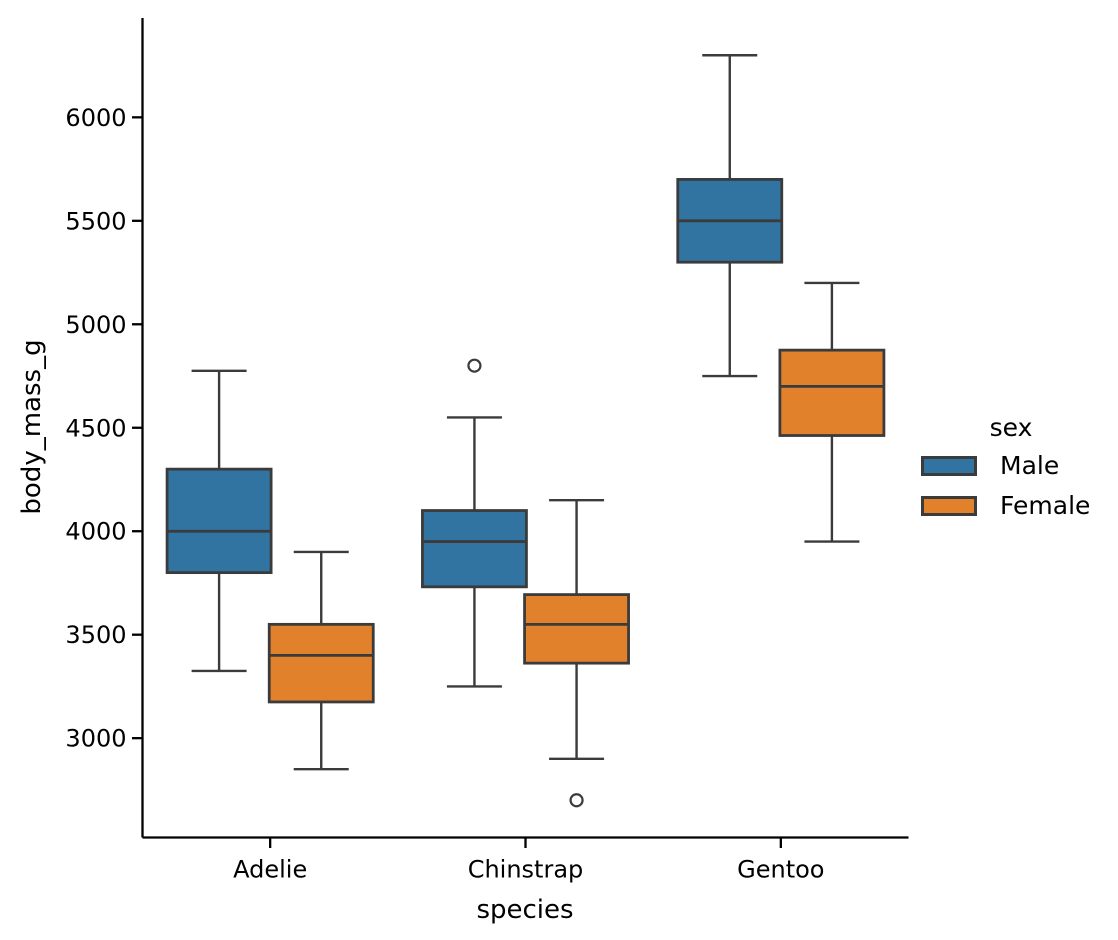 This screenshot has height=940, width=1118. Describe the element at coordinates (525, 910) in the screenshot. I see `x-axis-title: species` at that location.